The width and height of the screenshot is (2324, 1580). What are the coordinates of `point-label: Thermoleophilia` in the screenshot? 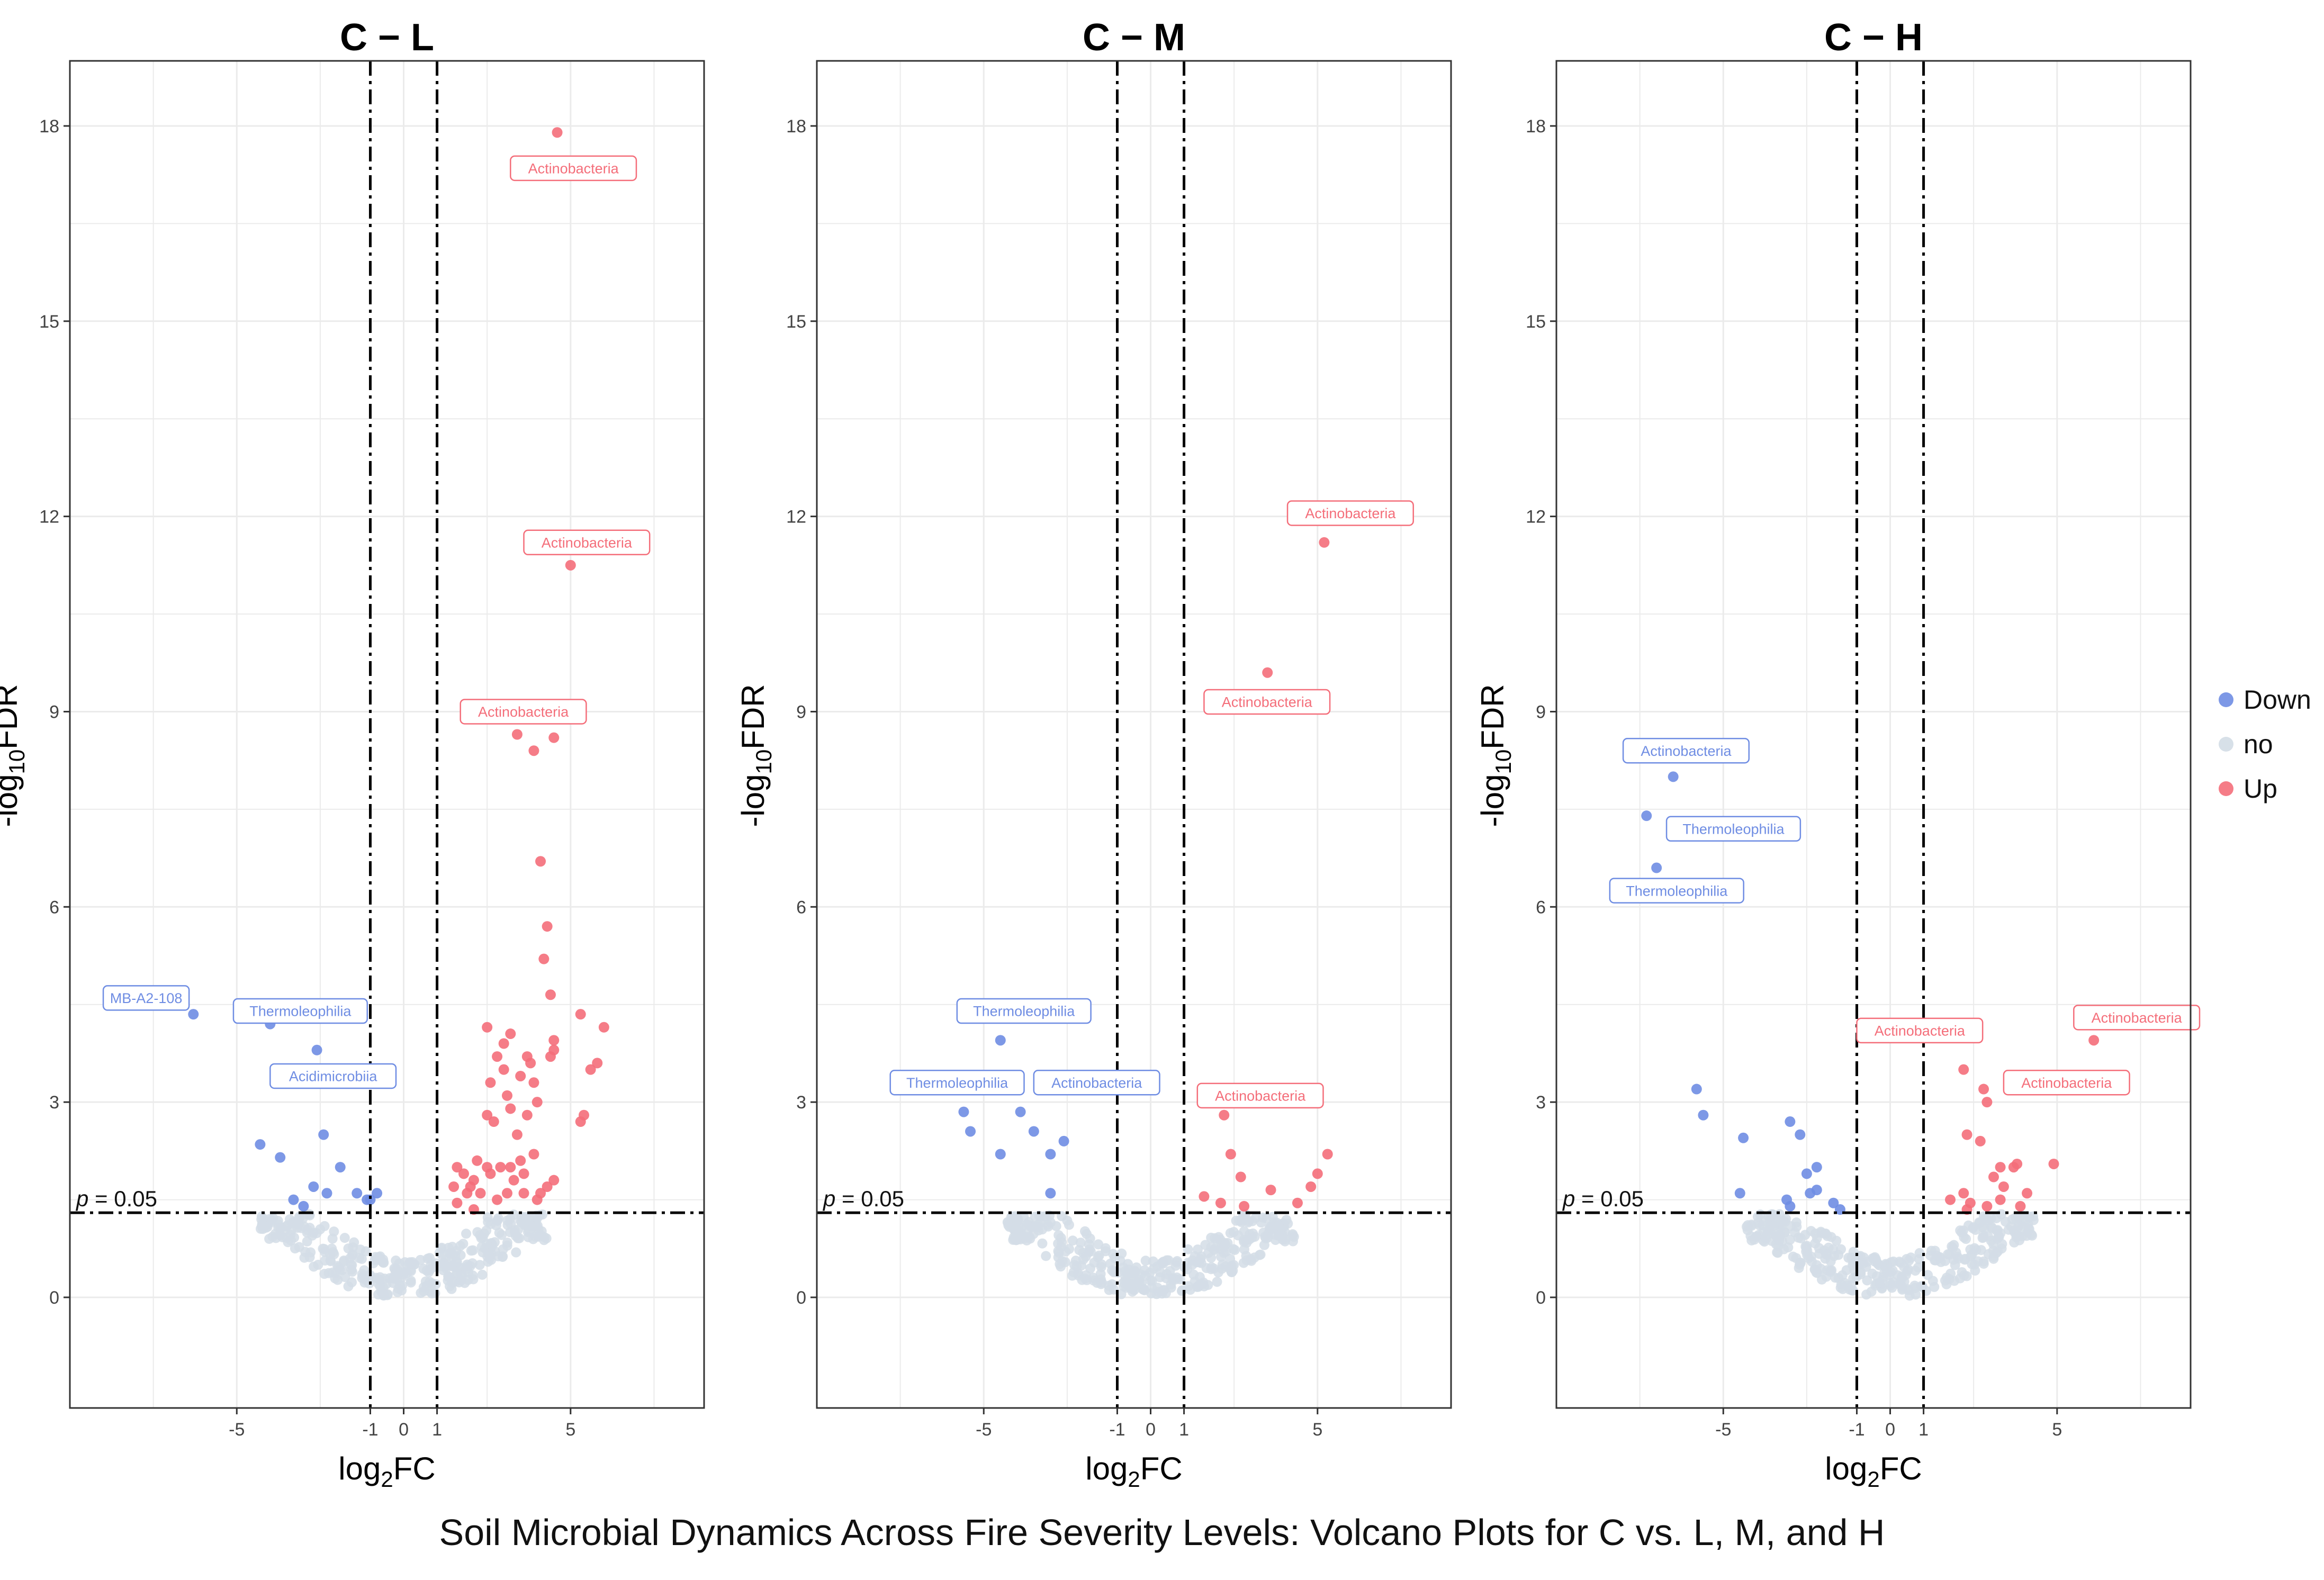 It's located at (957, 1083).